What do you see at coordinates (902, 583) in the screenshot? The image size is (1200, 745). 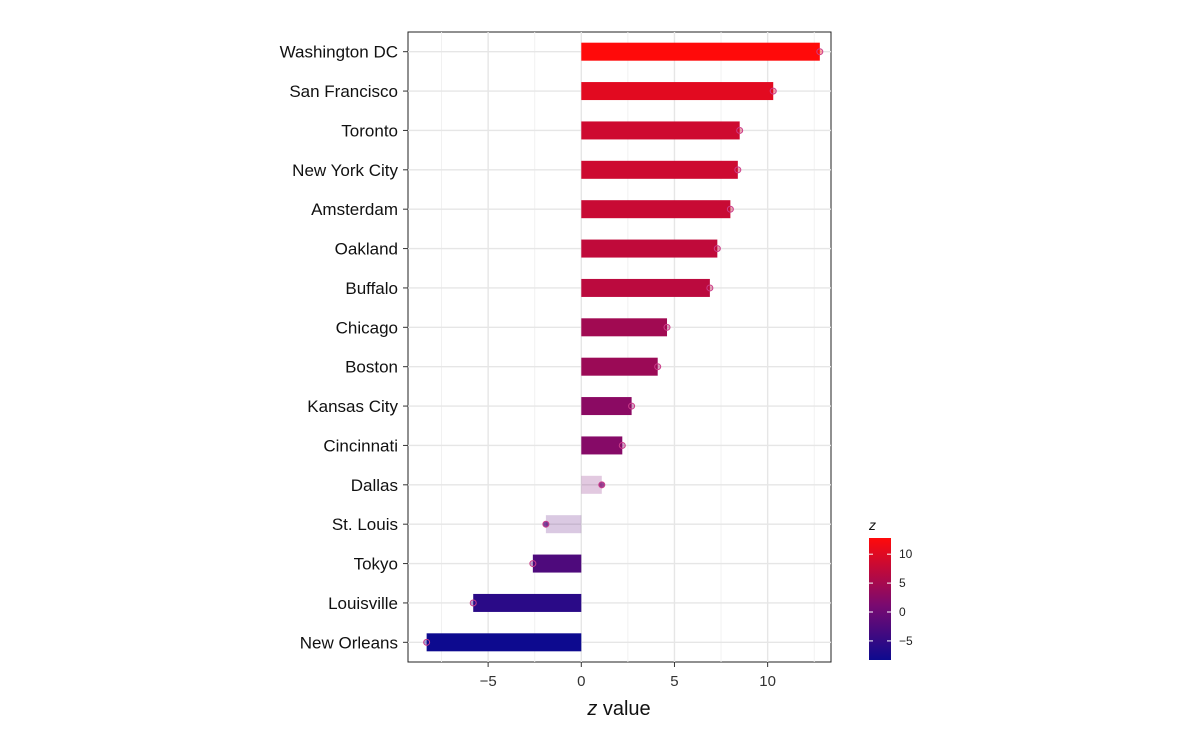 I see `colorbar-tick-label: 5` at bounding box center [902, 583].